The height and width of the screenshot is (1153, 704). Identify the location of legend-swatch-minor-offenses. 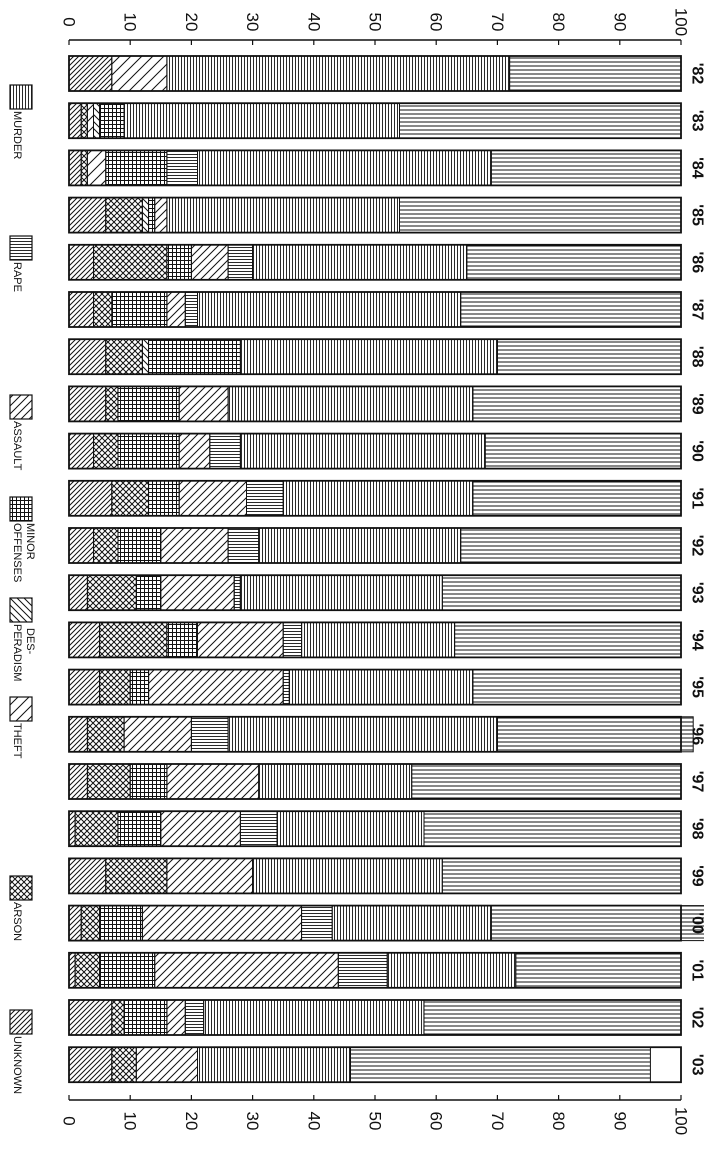
(21, 509).